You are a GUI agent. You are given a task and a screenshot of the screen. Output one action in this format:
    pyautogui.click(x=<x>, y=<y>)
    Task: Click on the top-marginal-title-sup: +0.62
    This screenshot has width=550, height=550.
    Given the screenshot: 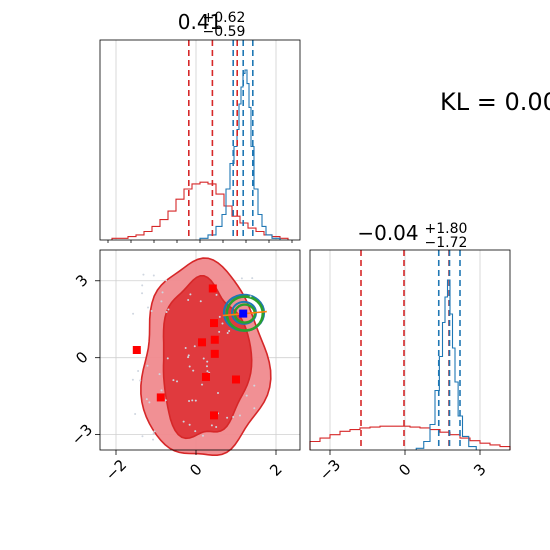 What is the action you would take?
    pyautogui.click(x=224, y=18)
    